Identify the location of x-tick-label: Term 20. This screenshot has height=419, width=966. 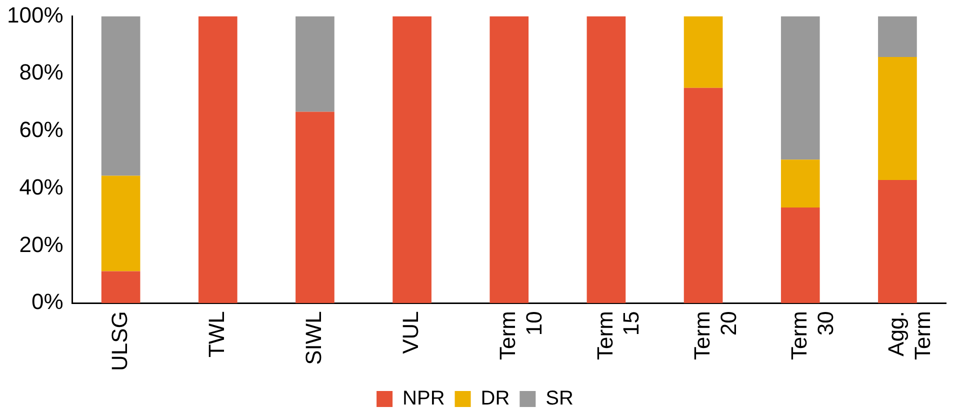
(715, 335).